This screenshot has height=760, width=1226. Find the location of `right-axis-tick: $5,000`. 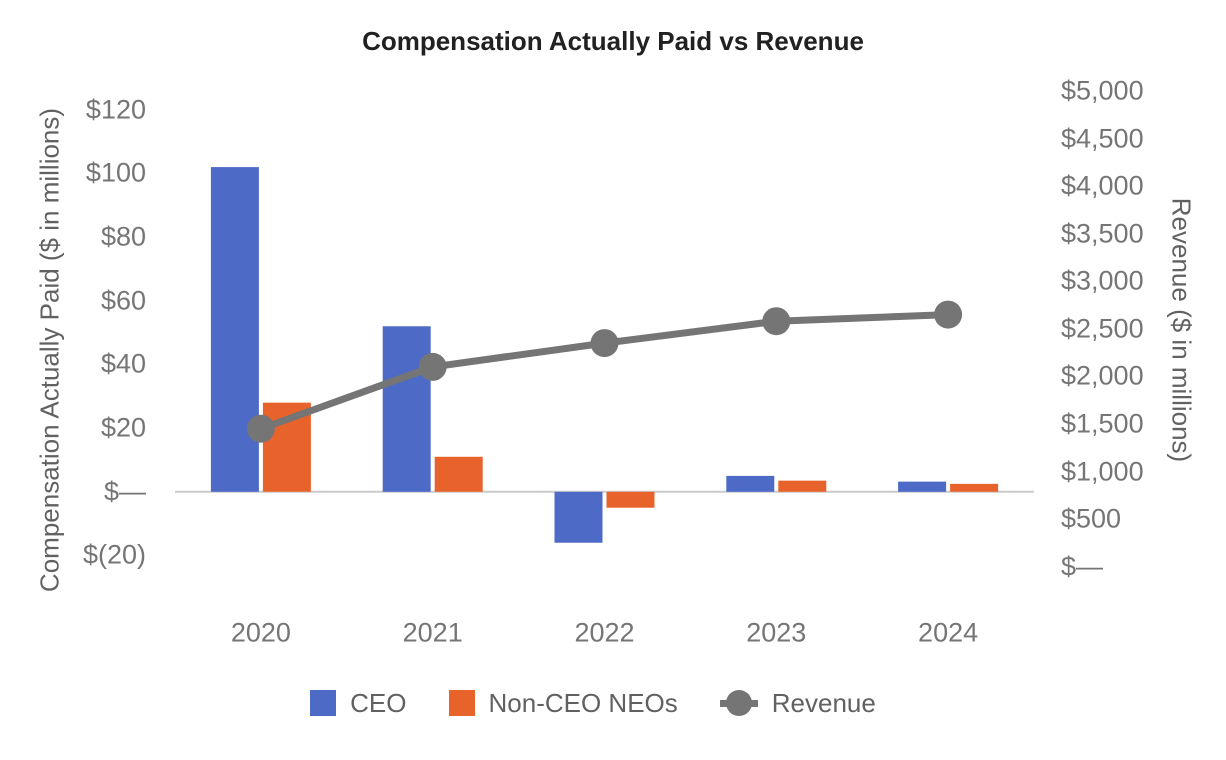

right-axis-tick: $5,000 is located at coordinates (1102, 90).